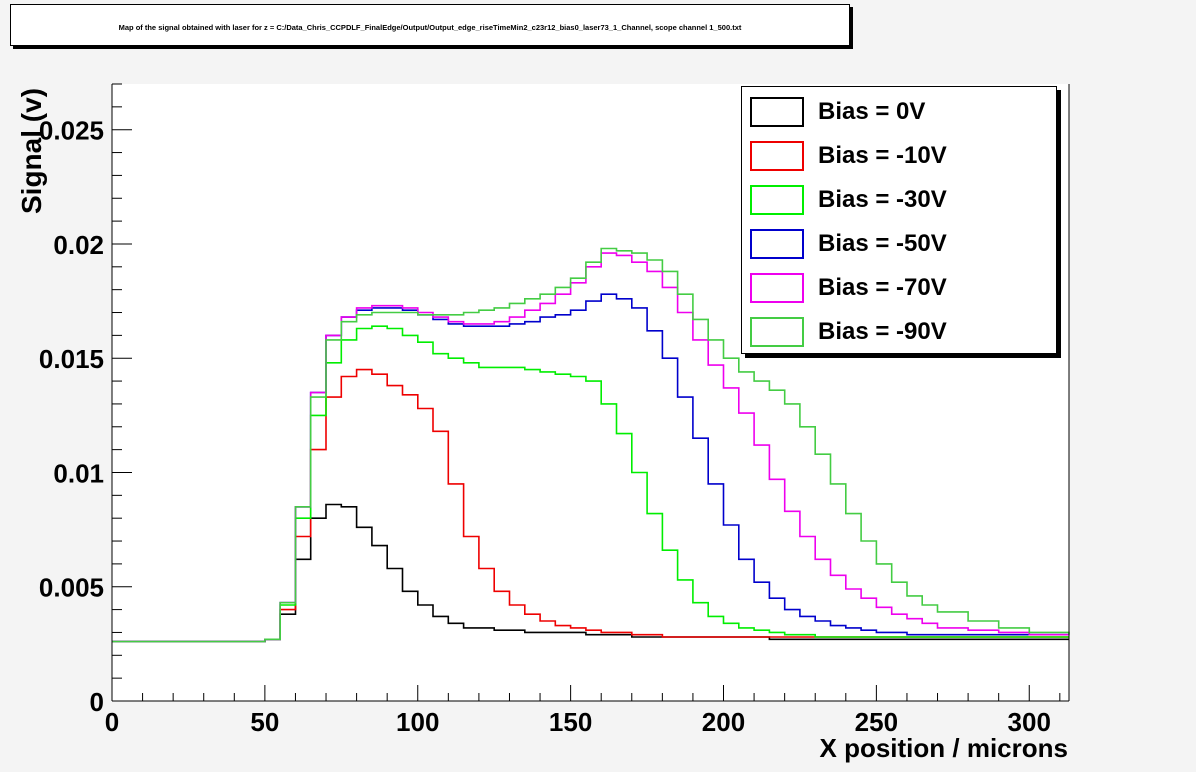 The height and width of the screenshot is (772, 1196). What do you see at coordinates (264, 722) in the screenshot?
I see `x-tick-label: 50` at bounding box center [264, 722].